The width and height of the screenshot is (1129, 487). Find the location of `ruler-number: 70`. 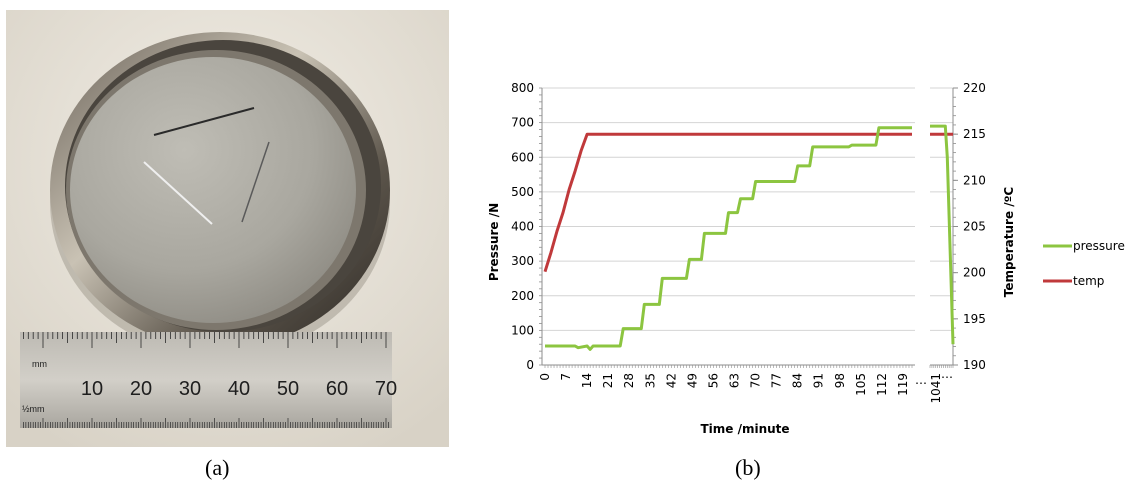

ruler-number: 70 is located at coordinates (386, 389).